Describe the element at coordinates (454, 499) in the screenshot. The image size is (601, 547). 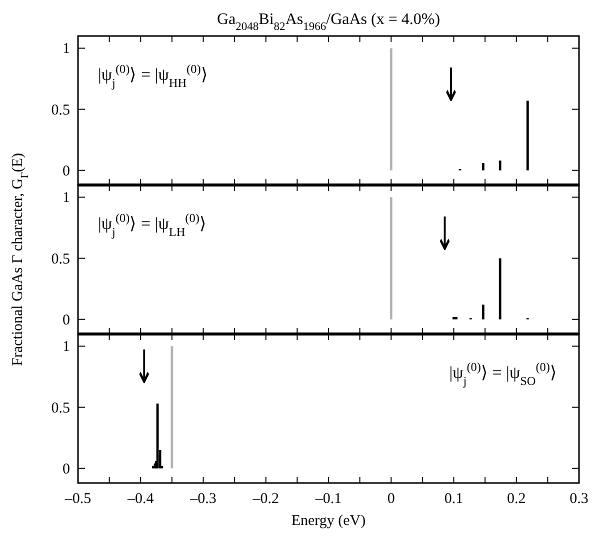
I see `x-tick-label: 0.1` at that location.